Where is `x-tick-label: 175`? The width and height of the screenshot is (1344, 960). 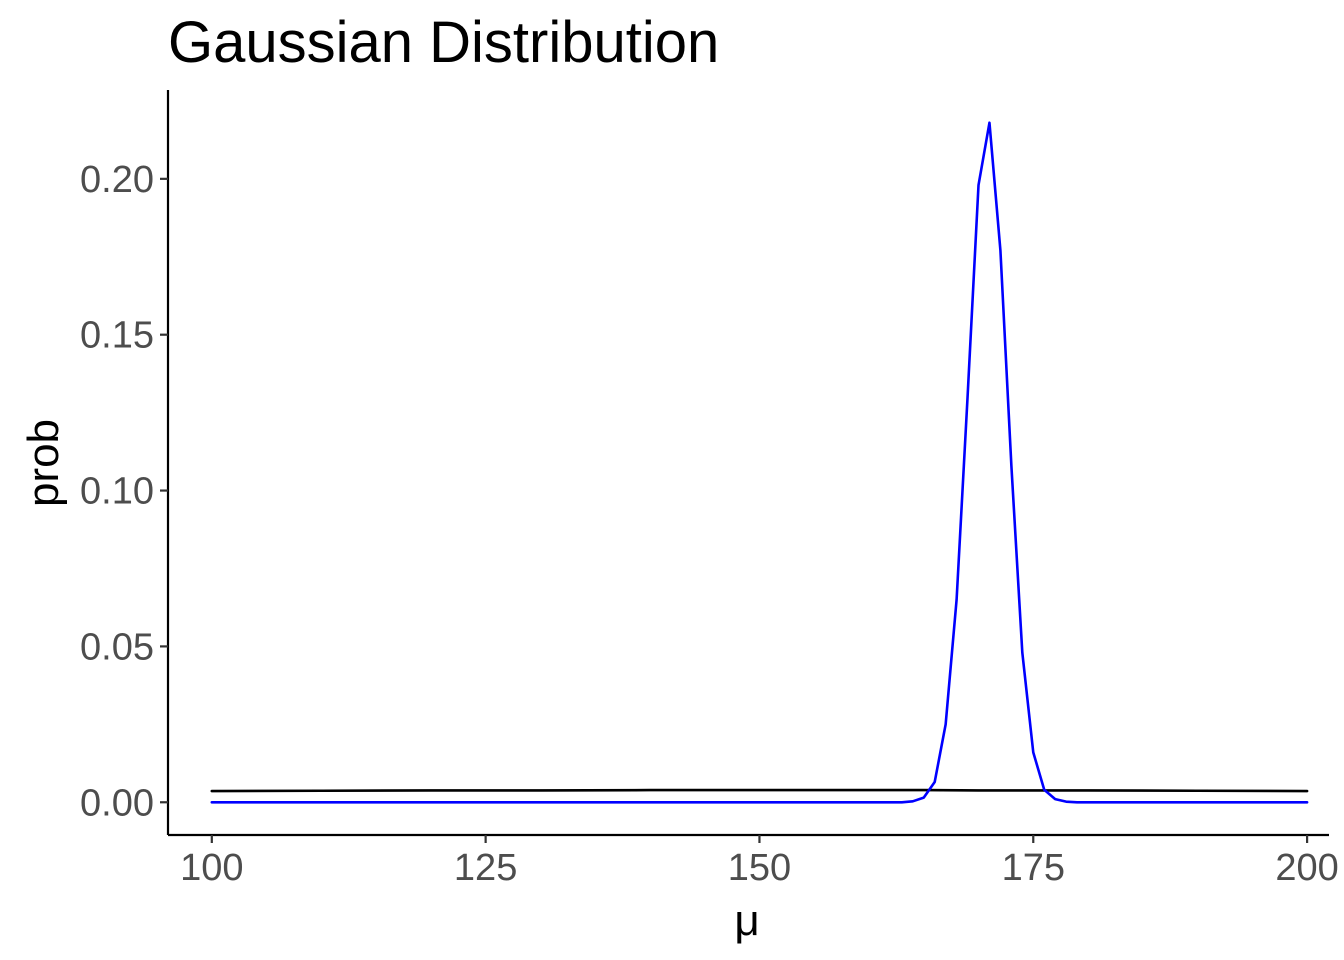 x-tick-label: 175 is located at coordinates (1033, 868).